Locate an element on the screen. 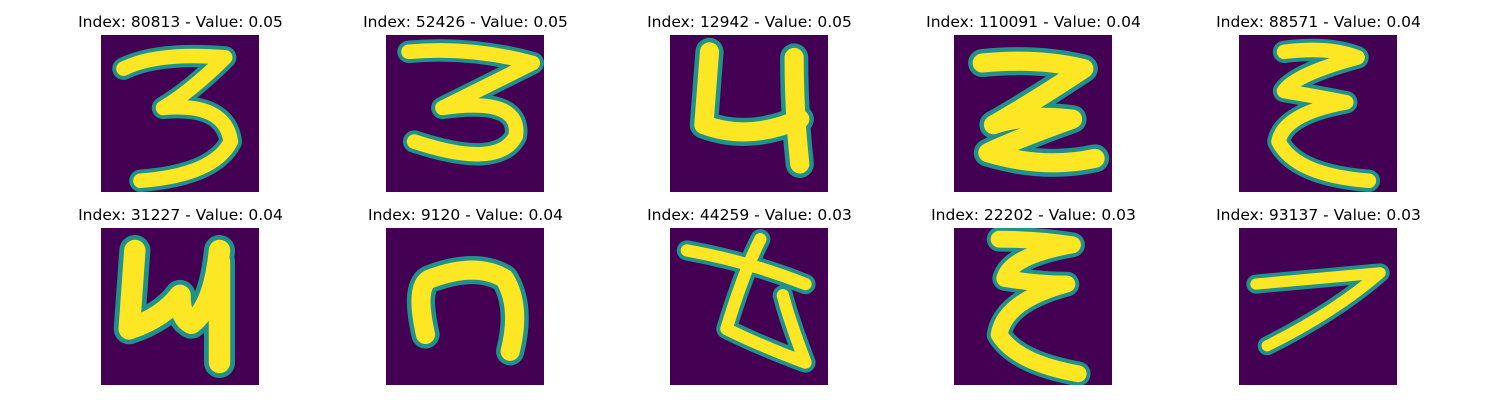  panel-title: Index: 88571 - Value: 0.04 is located at coordinates (1318, 22).